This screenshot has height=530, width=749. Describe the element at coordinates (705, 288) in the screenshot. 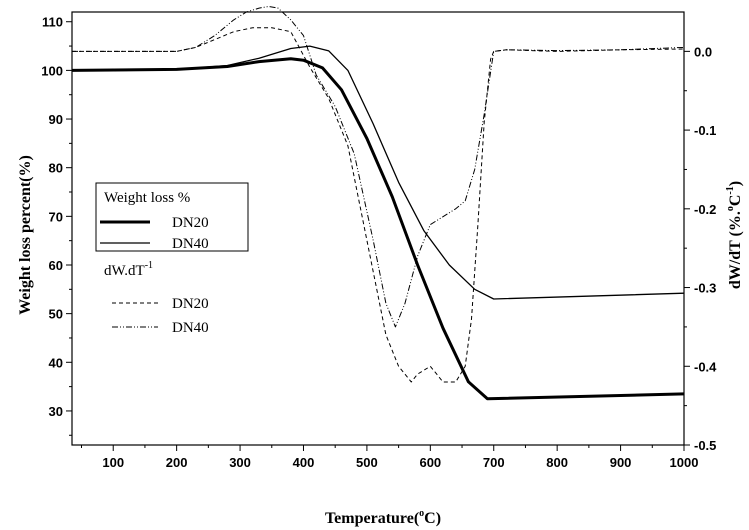

I see `y-right-tick-label: -0.3` at that location.